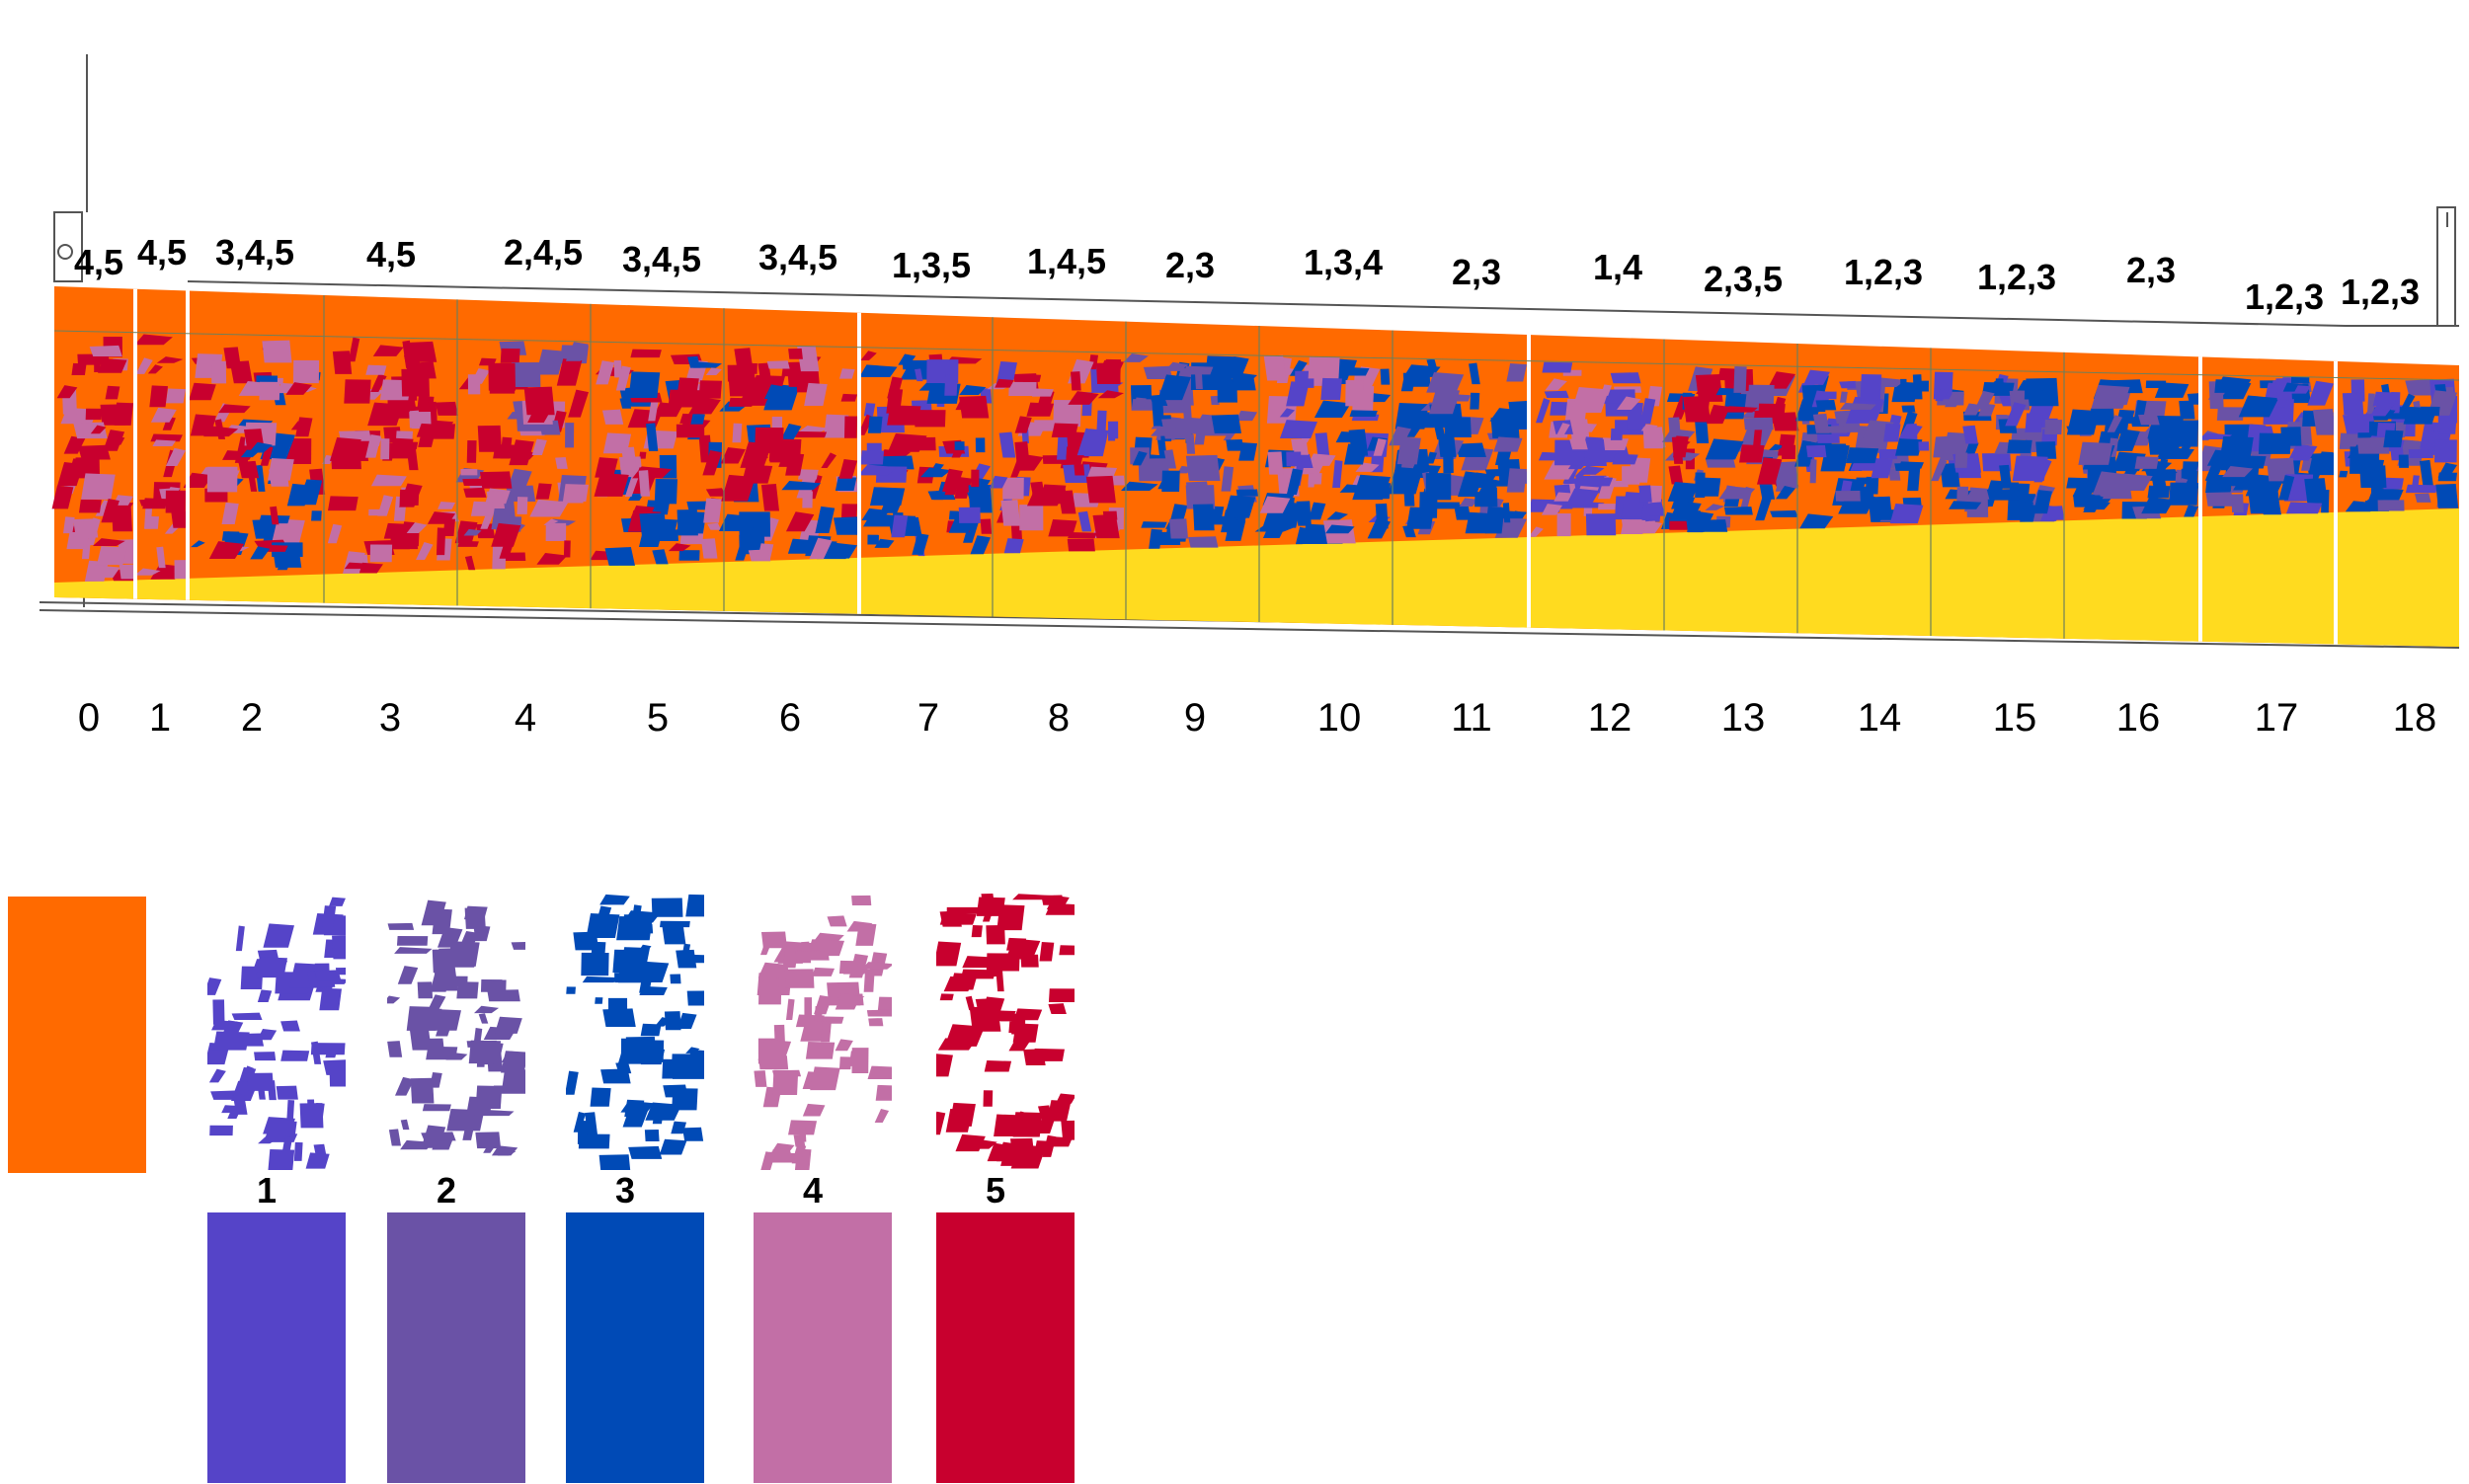  I want to click on legend-base-swatch, so click(77, 1035).